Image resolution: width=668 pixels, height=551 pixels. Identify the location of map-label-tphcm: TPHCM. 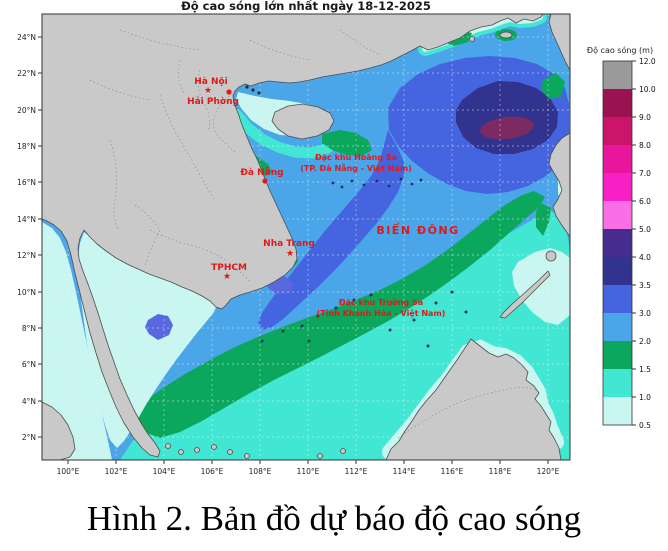
(229, 268).